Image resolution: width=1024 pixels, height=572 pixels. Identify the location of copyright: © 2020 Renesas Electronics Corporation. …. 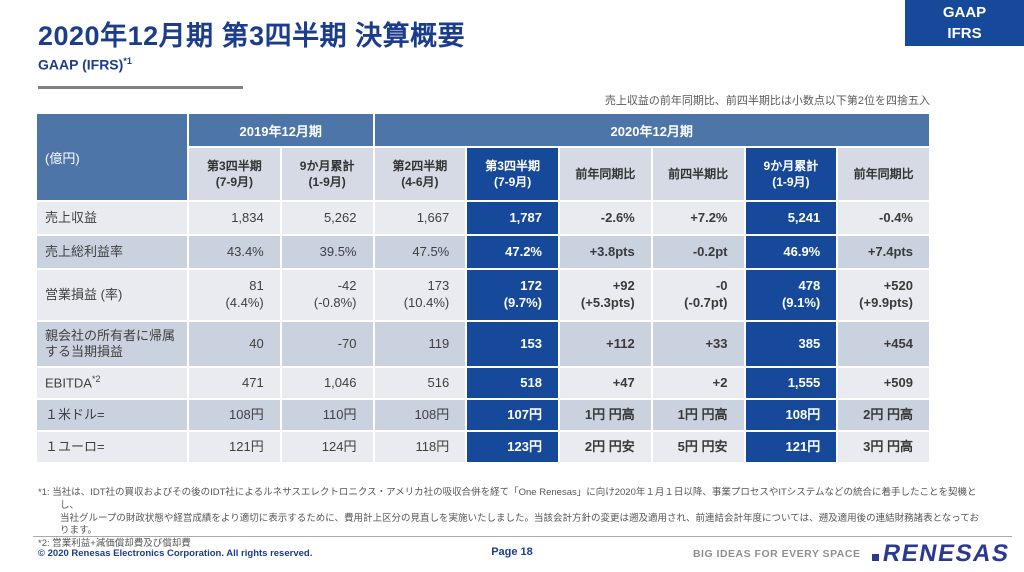
(175, 553).